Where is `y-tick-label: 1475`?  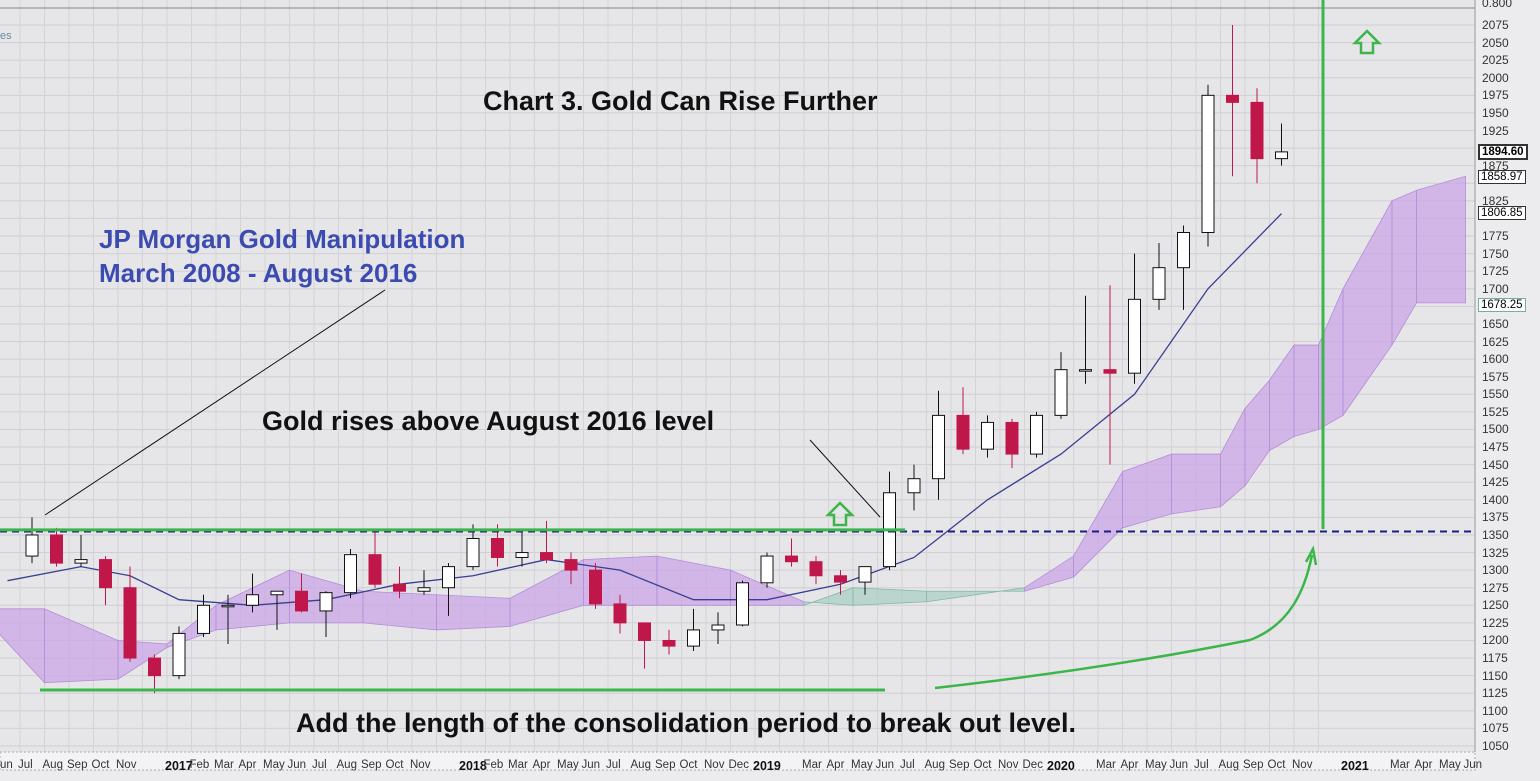 y-tick-label: 1475 is located at coordinates (1495, 447).